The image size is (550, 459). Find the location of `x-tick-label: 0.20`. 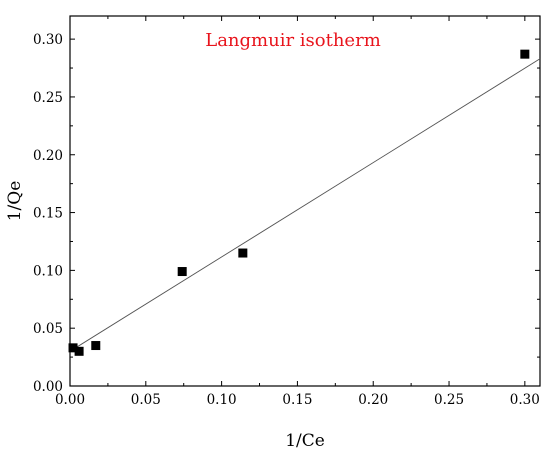

x-tick-label: 0.20 is located at coordinates (373, 400).